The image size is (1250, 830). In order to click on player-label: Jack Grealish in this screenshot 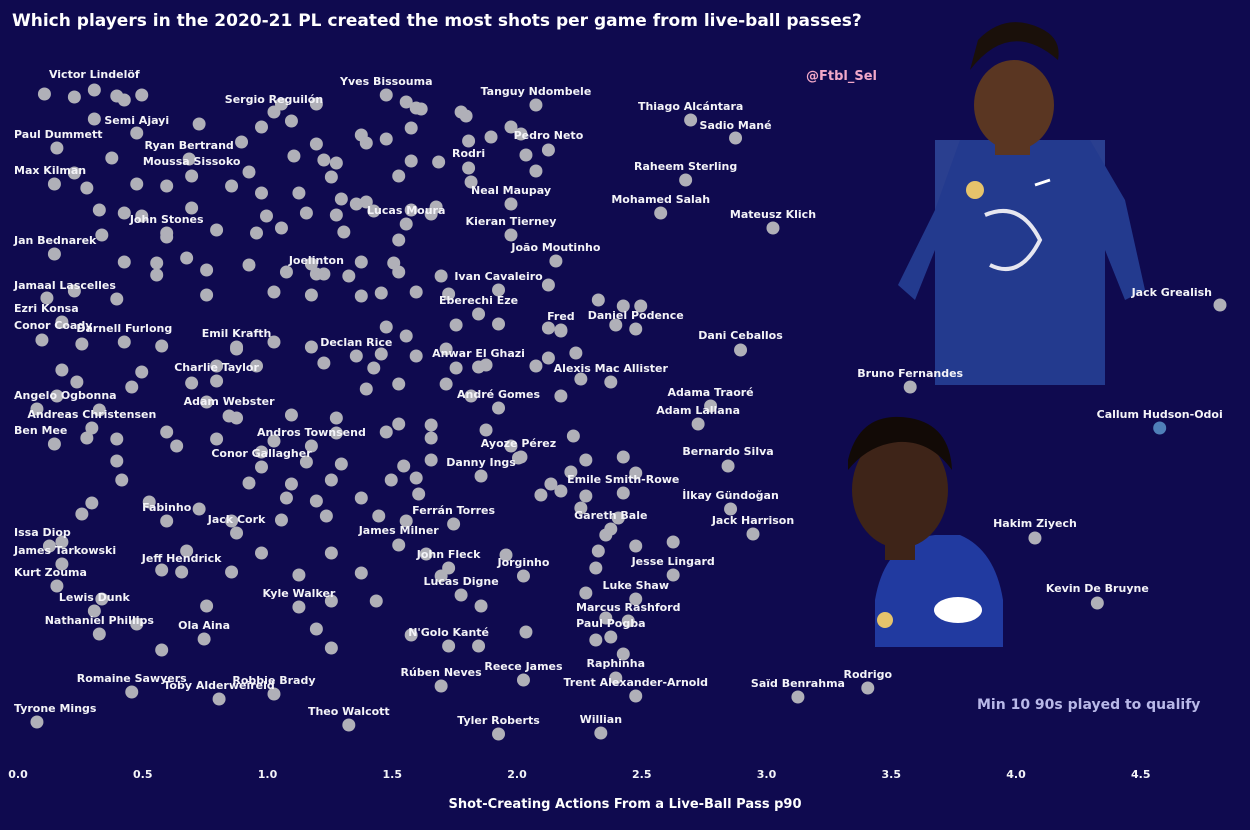, I will do `click(1171, 292)`.